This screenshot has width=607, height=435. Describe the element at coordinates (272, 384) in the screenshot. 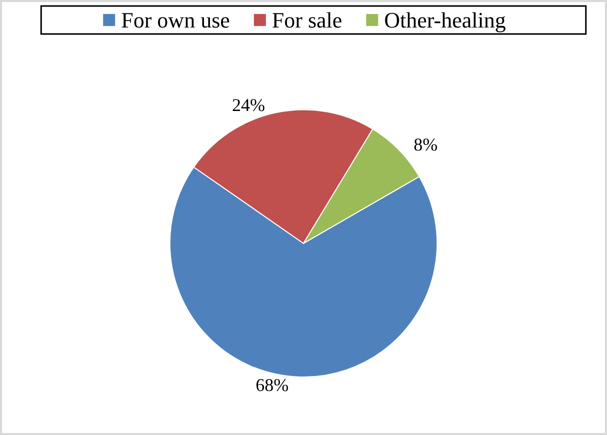

I see `data-label: 68%` at that location.